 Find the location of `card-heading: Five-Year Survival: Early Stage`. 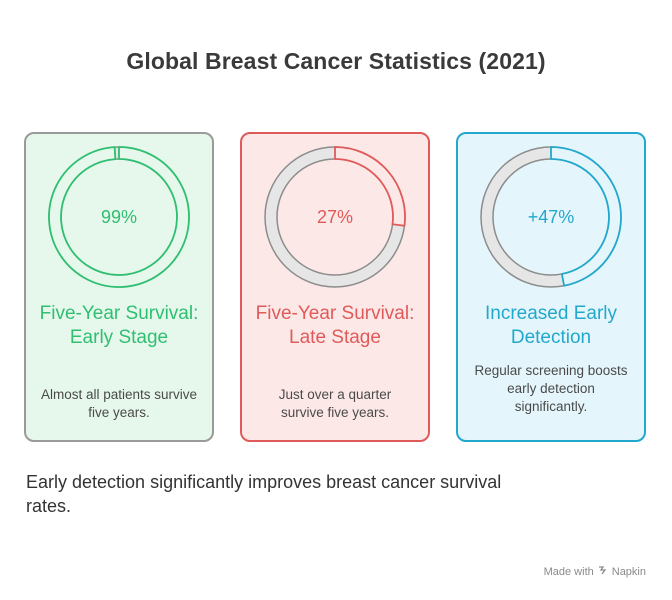

card-heading: Five-Year Survival: Early Stage is located at coordinates (119, 325).